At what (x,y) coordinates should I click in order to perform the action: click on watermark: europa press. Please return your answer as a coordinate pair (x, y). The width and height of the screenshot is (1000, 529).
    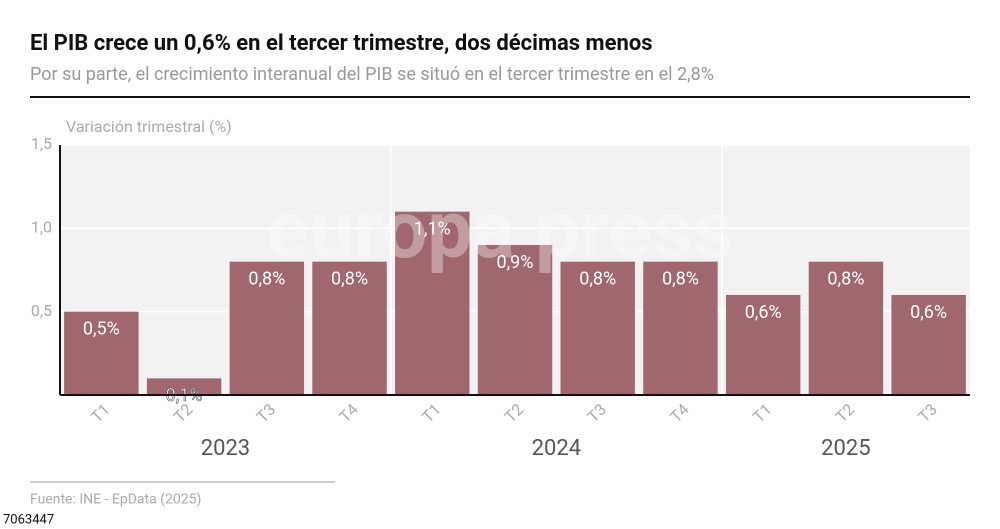
    Looking at the image, I should click on (500, 230).